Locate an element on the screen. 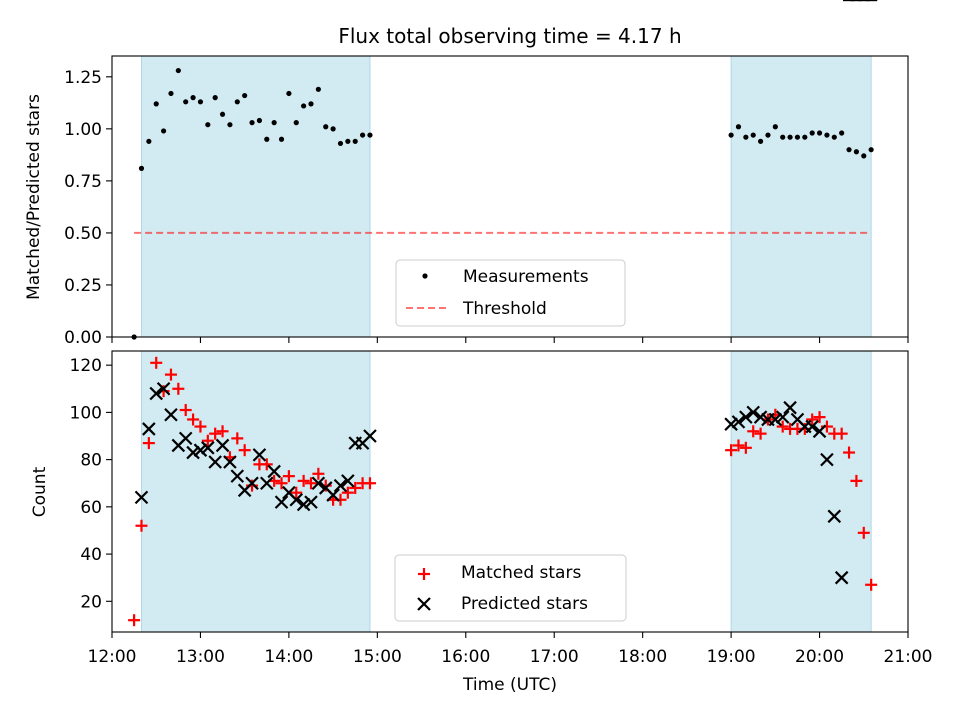  x-tick-label: 15:00 is located at coordinates (377, 657).